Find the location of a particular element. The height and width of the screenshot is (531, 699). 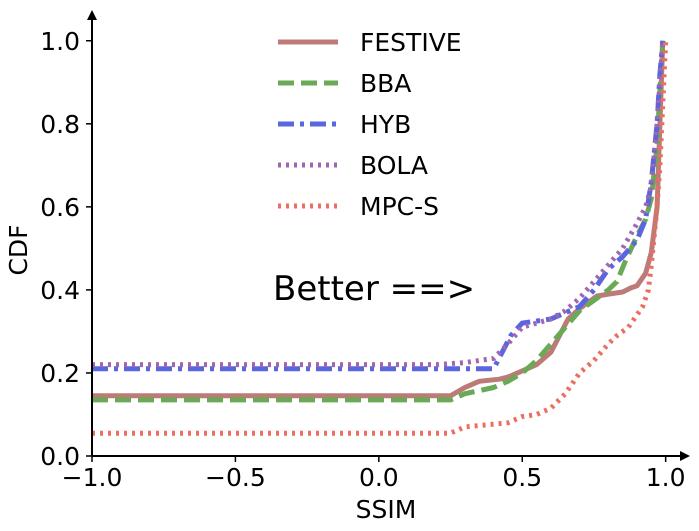

x-tick-label: −1.0 is located at coordinates (92, 477).